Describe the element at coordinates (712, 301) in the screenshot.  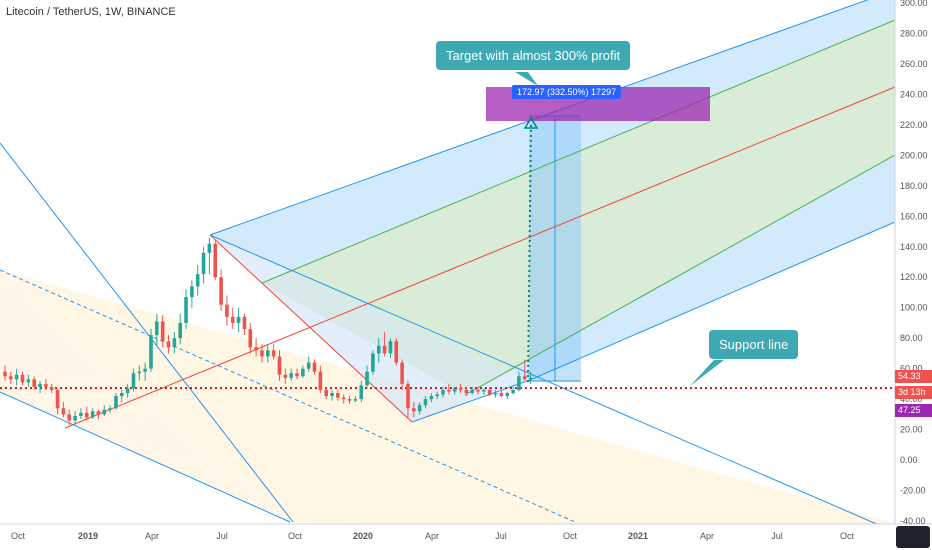
I see `pitchfork-lower-line` at that location.